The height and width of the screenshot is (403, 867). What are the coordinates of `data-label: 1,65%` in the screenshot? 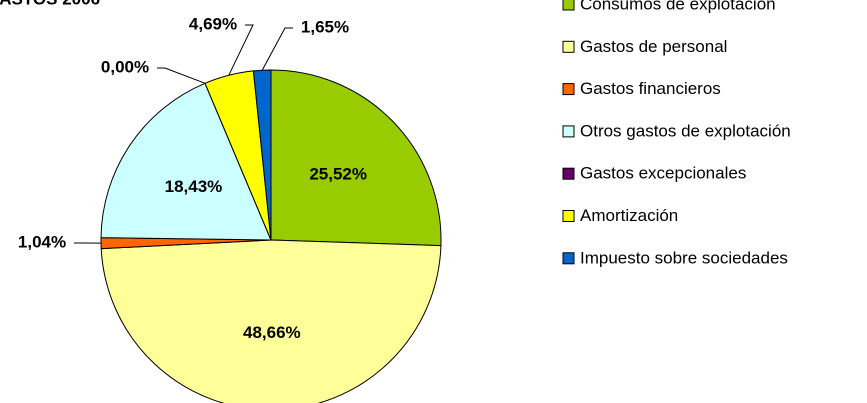 It's located at (325, 26).